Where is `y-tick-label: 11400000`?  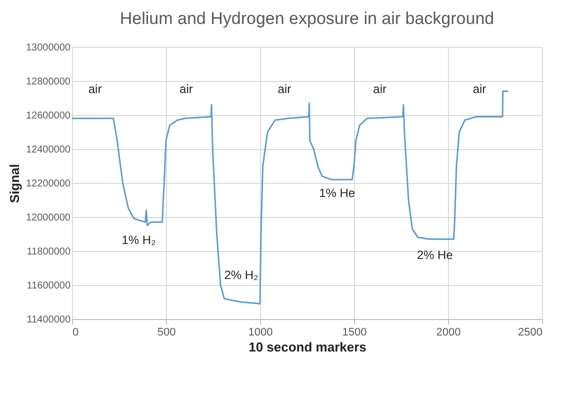 y-tick-label: 11400000 is located at coordinates (48, 320).